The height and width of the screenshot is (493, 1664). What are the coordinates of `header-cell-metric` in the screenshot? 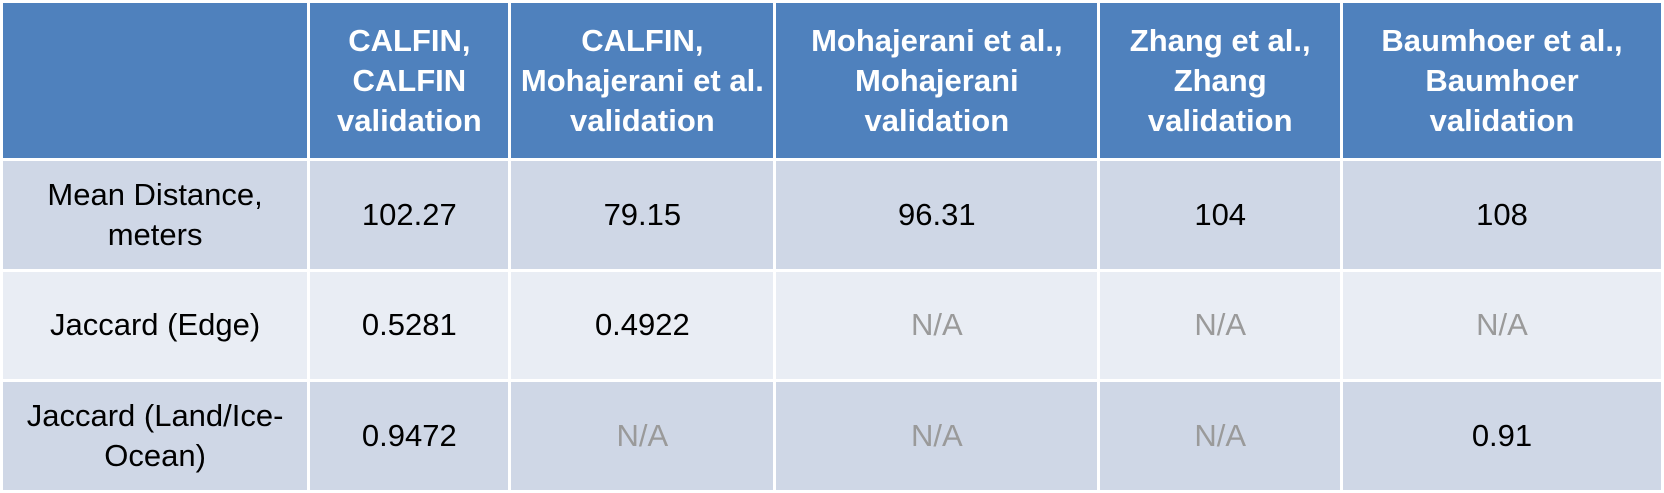 It's located at (155, 80).